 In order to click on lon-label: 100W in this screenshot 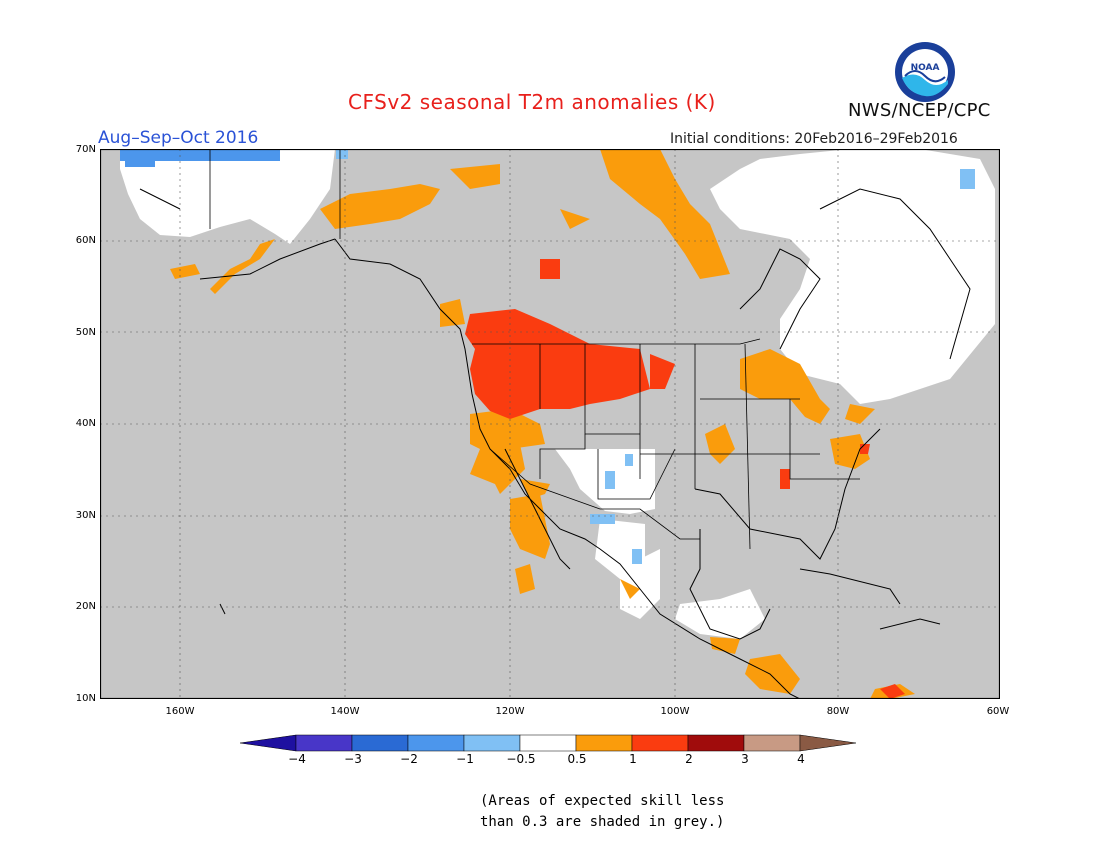, I will do `click(675, 711)`.